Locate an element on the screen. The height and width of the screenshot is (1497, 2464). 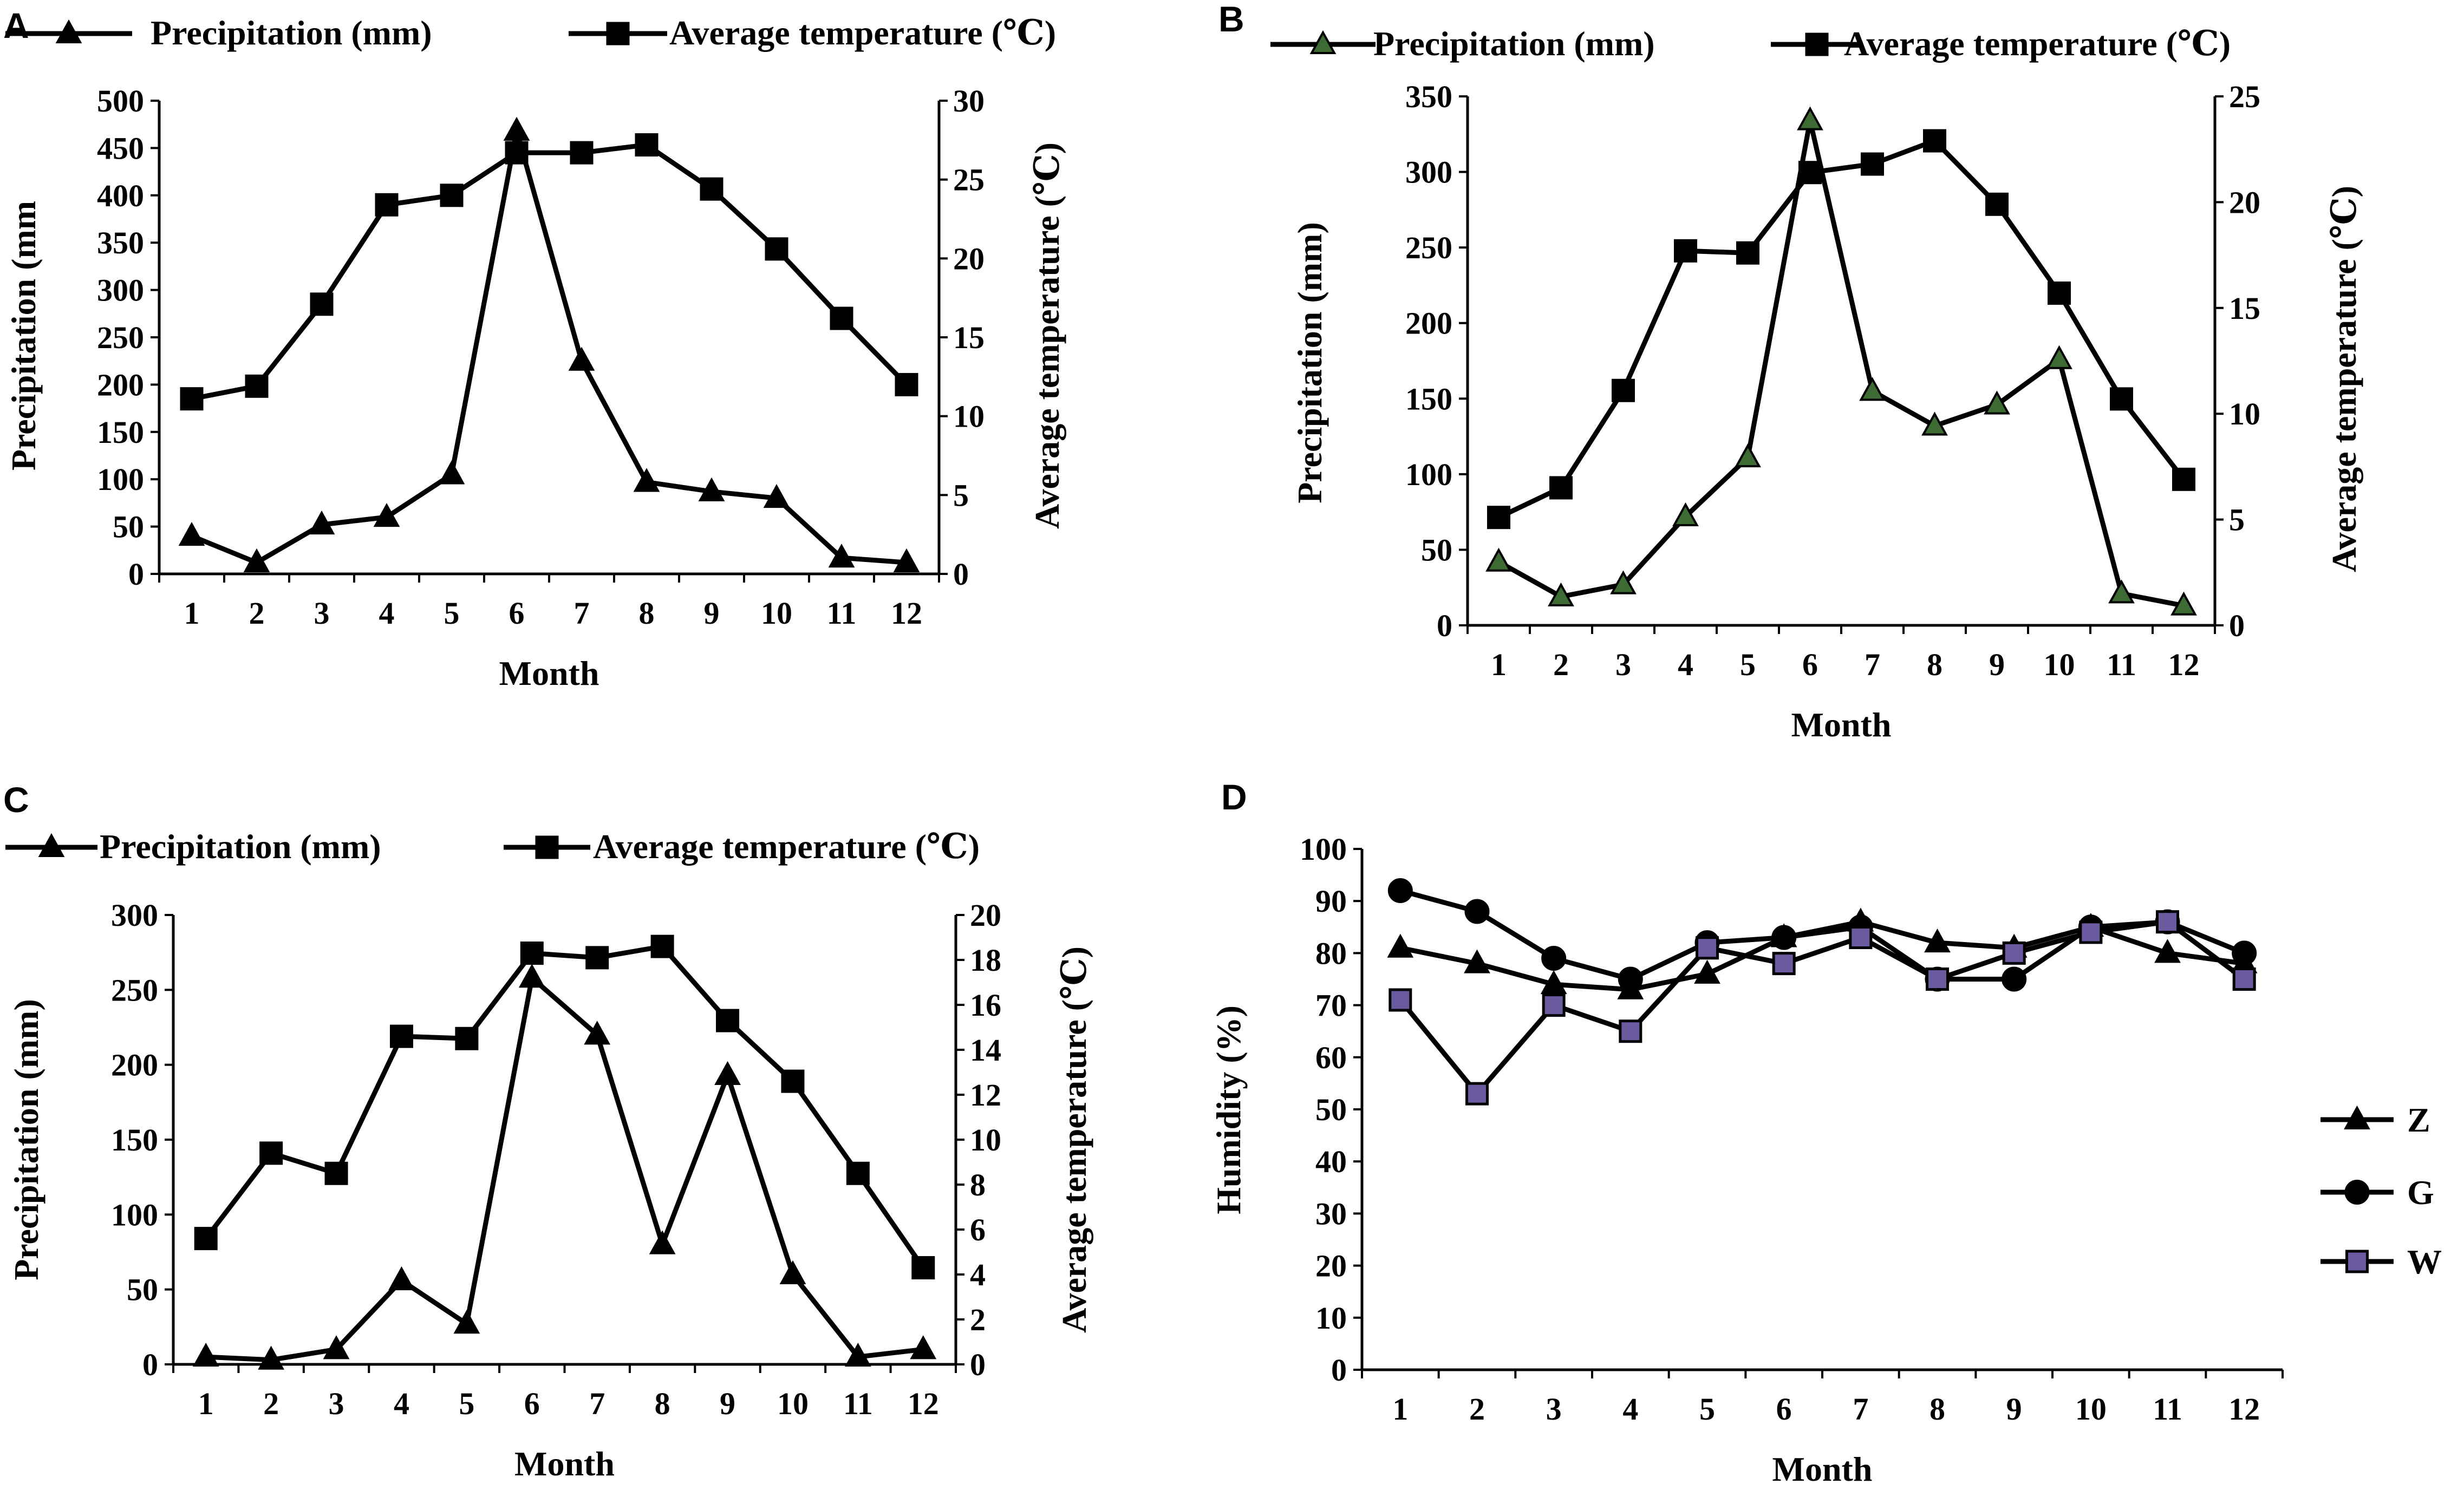
series-precipitation-mm is located at coordinates (1841, 361).